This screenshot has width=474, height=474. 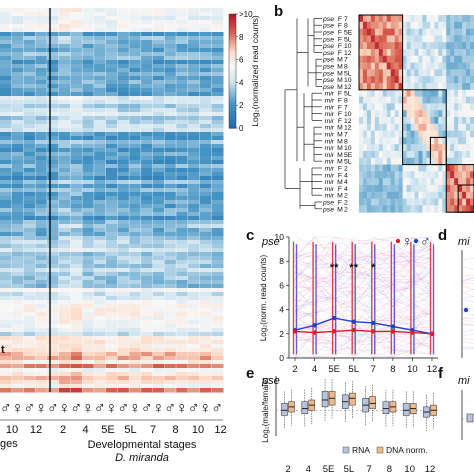 I want to click on x-tick-label: 8, so click(x=392, y=369).